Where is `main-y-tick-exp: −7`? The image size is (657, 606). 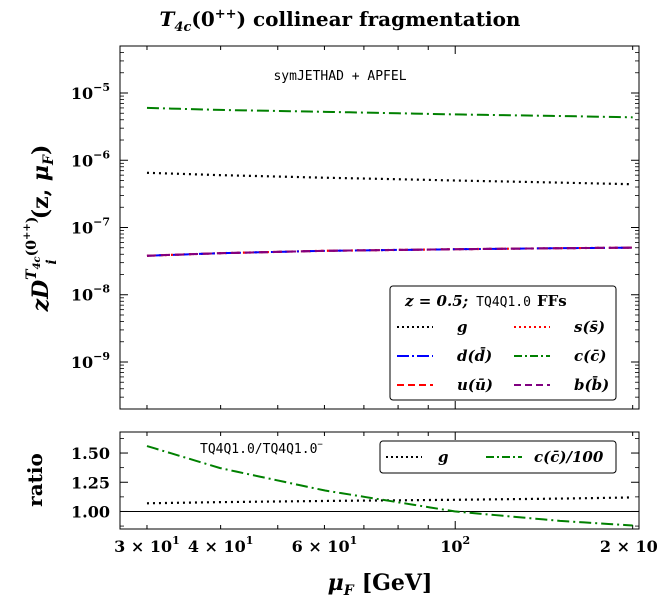
main-y-tick-exp: −7 is located at coordinates (101, 222).